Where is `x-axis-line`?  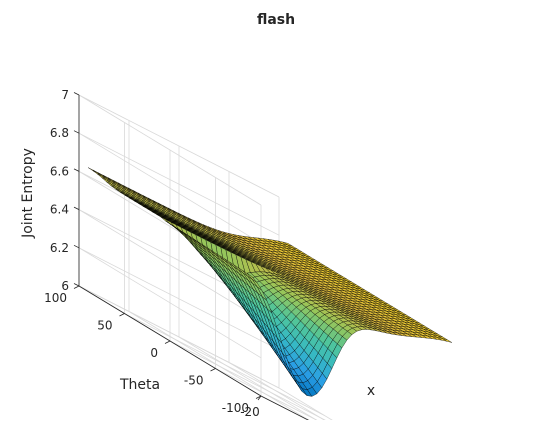 x-axis-line is located at coordinates (289, 410).